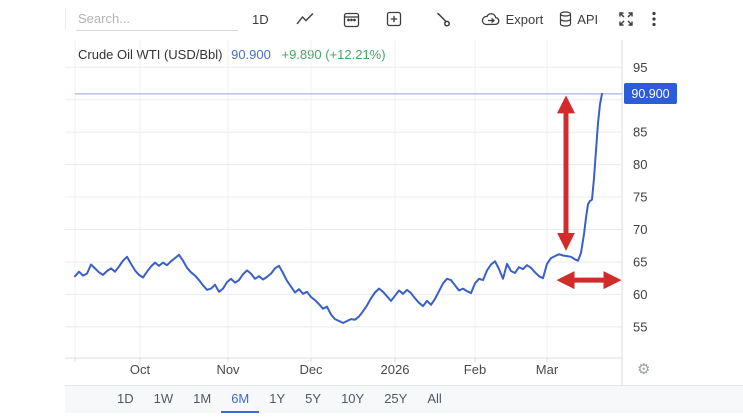 This screenshot has height=418, width=743. I want to click on range-button-5y: 5Y, so click(313, 398).